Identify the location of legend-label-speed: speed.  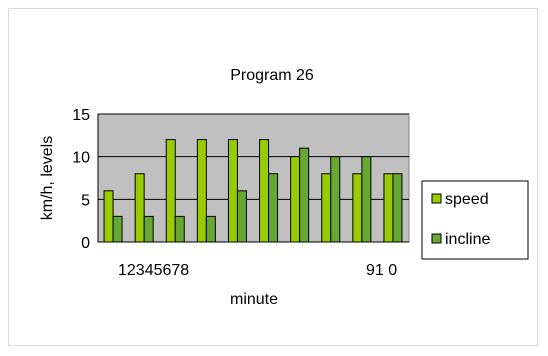
(467, 199).